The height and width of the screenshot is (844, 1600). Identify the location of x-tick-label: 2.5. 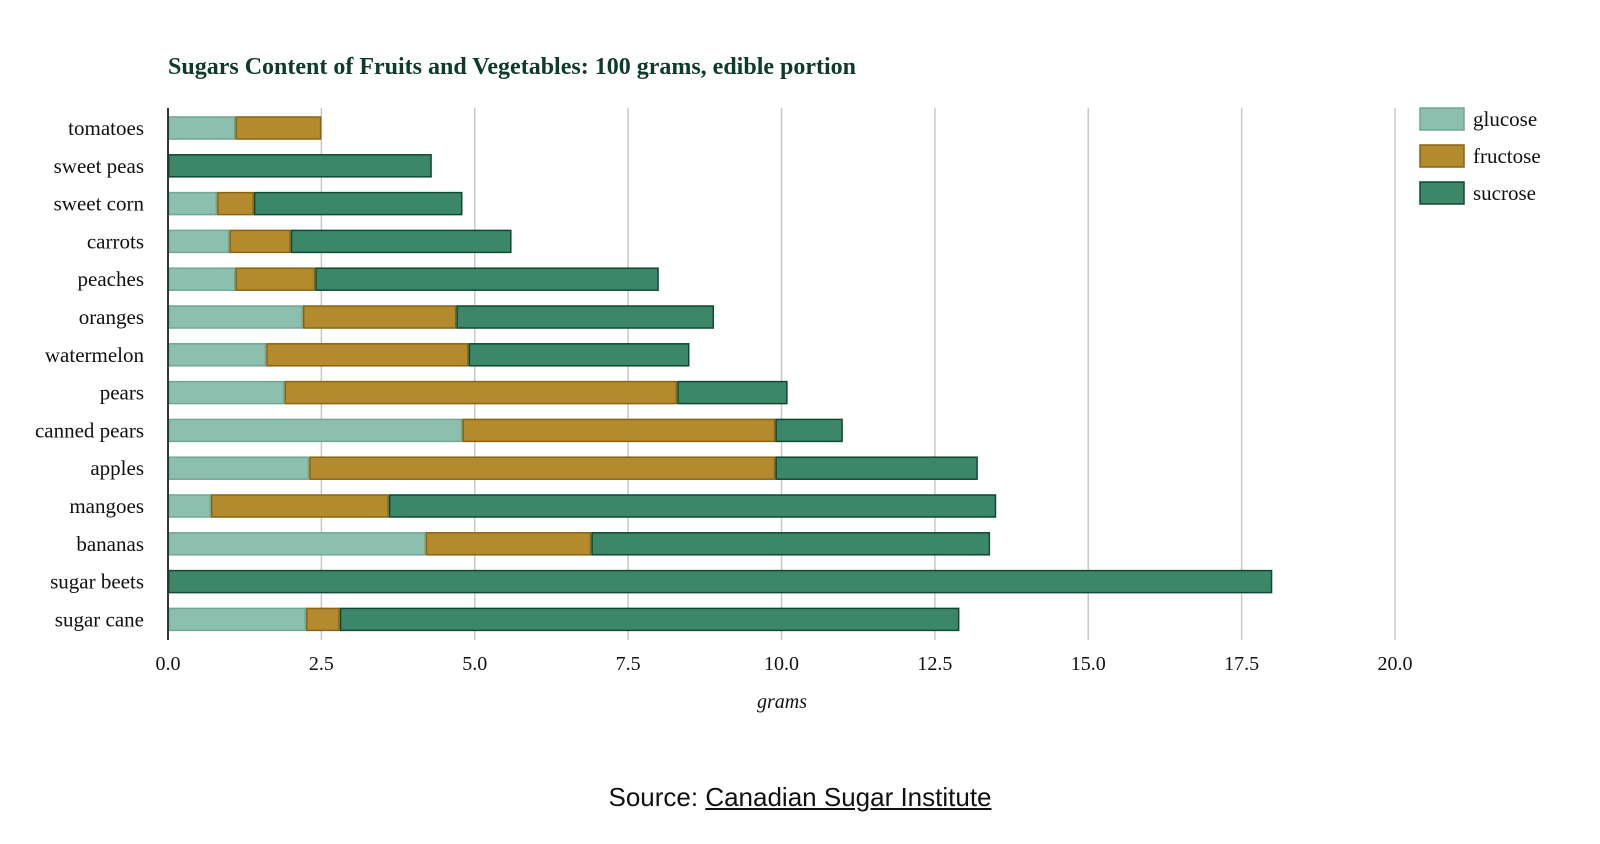
(321, 664).